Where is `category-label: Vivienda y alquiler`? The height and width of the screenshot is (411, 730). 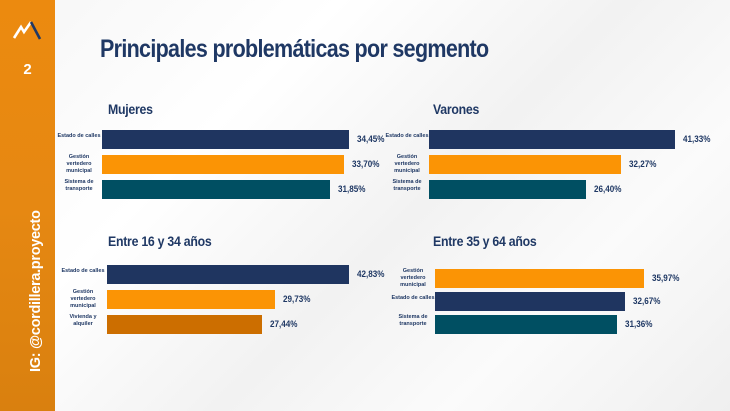
category-label: Vivienda y alquiler is located at coordinates (83, 320).